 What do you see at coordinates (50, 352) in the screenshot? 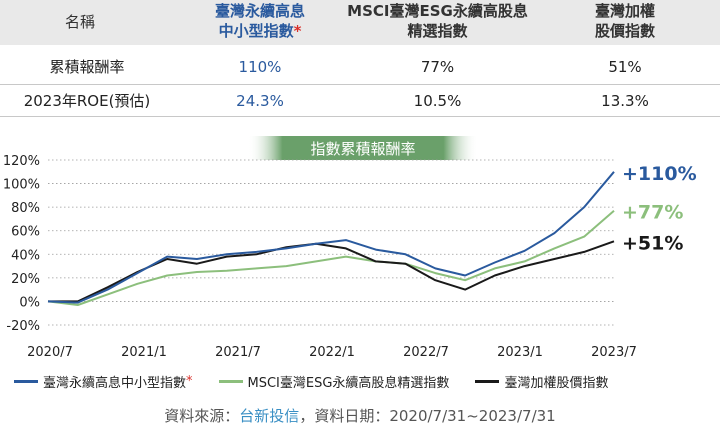
I see `x-tick-label: 2020/7` at bounding box center [50, 352].